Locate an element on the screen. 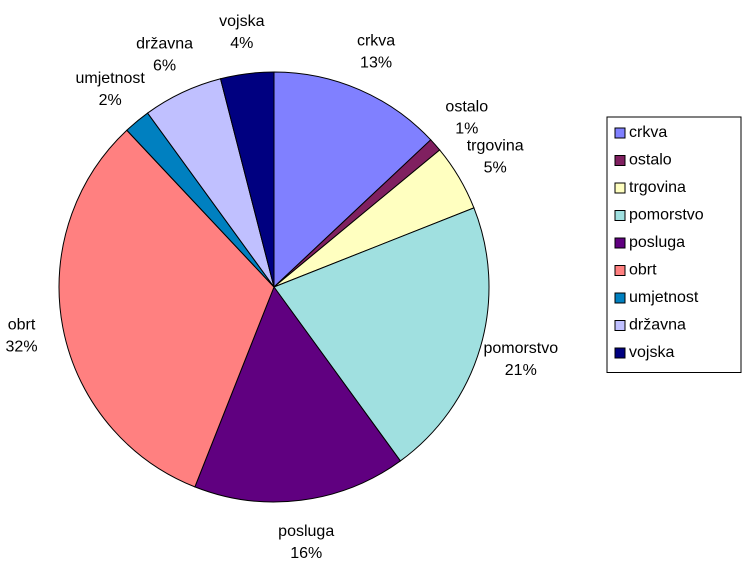  legend-label: umjetnost is located at coordinates (664, 297).